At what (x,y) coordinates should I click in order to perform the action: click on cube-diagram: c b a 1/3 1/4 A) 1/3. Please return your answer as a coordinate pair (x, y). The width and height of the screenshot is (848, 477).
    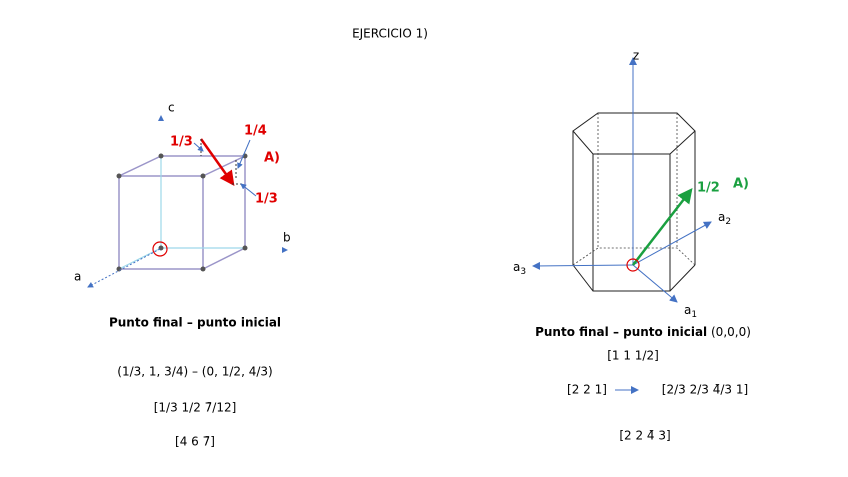
    Looking at the image, I should click on (182, 194).